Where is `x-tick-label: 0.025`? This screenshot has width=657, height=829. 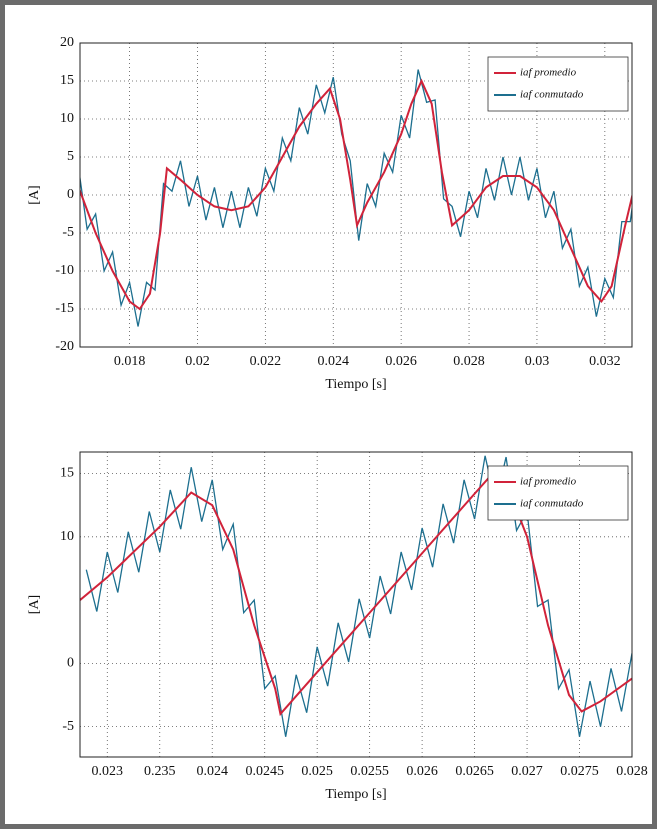
x-tick-label: 0.025 is located at coordinates (317, 771).